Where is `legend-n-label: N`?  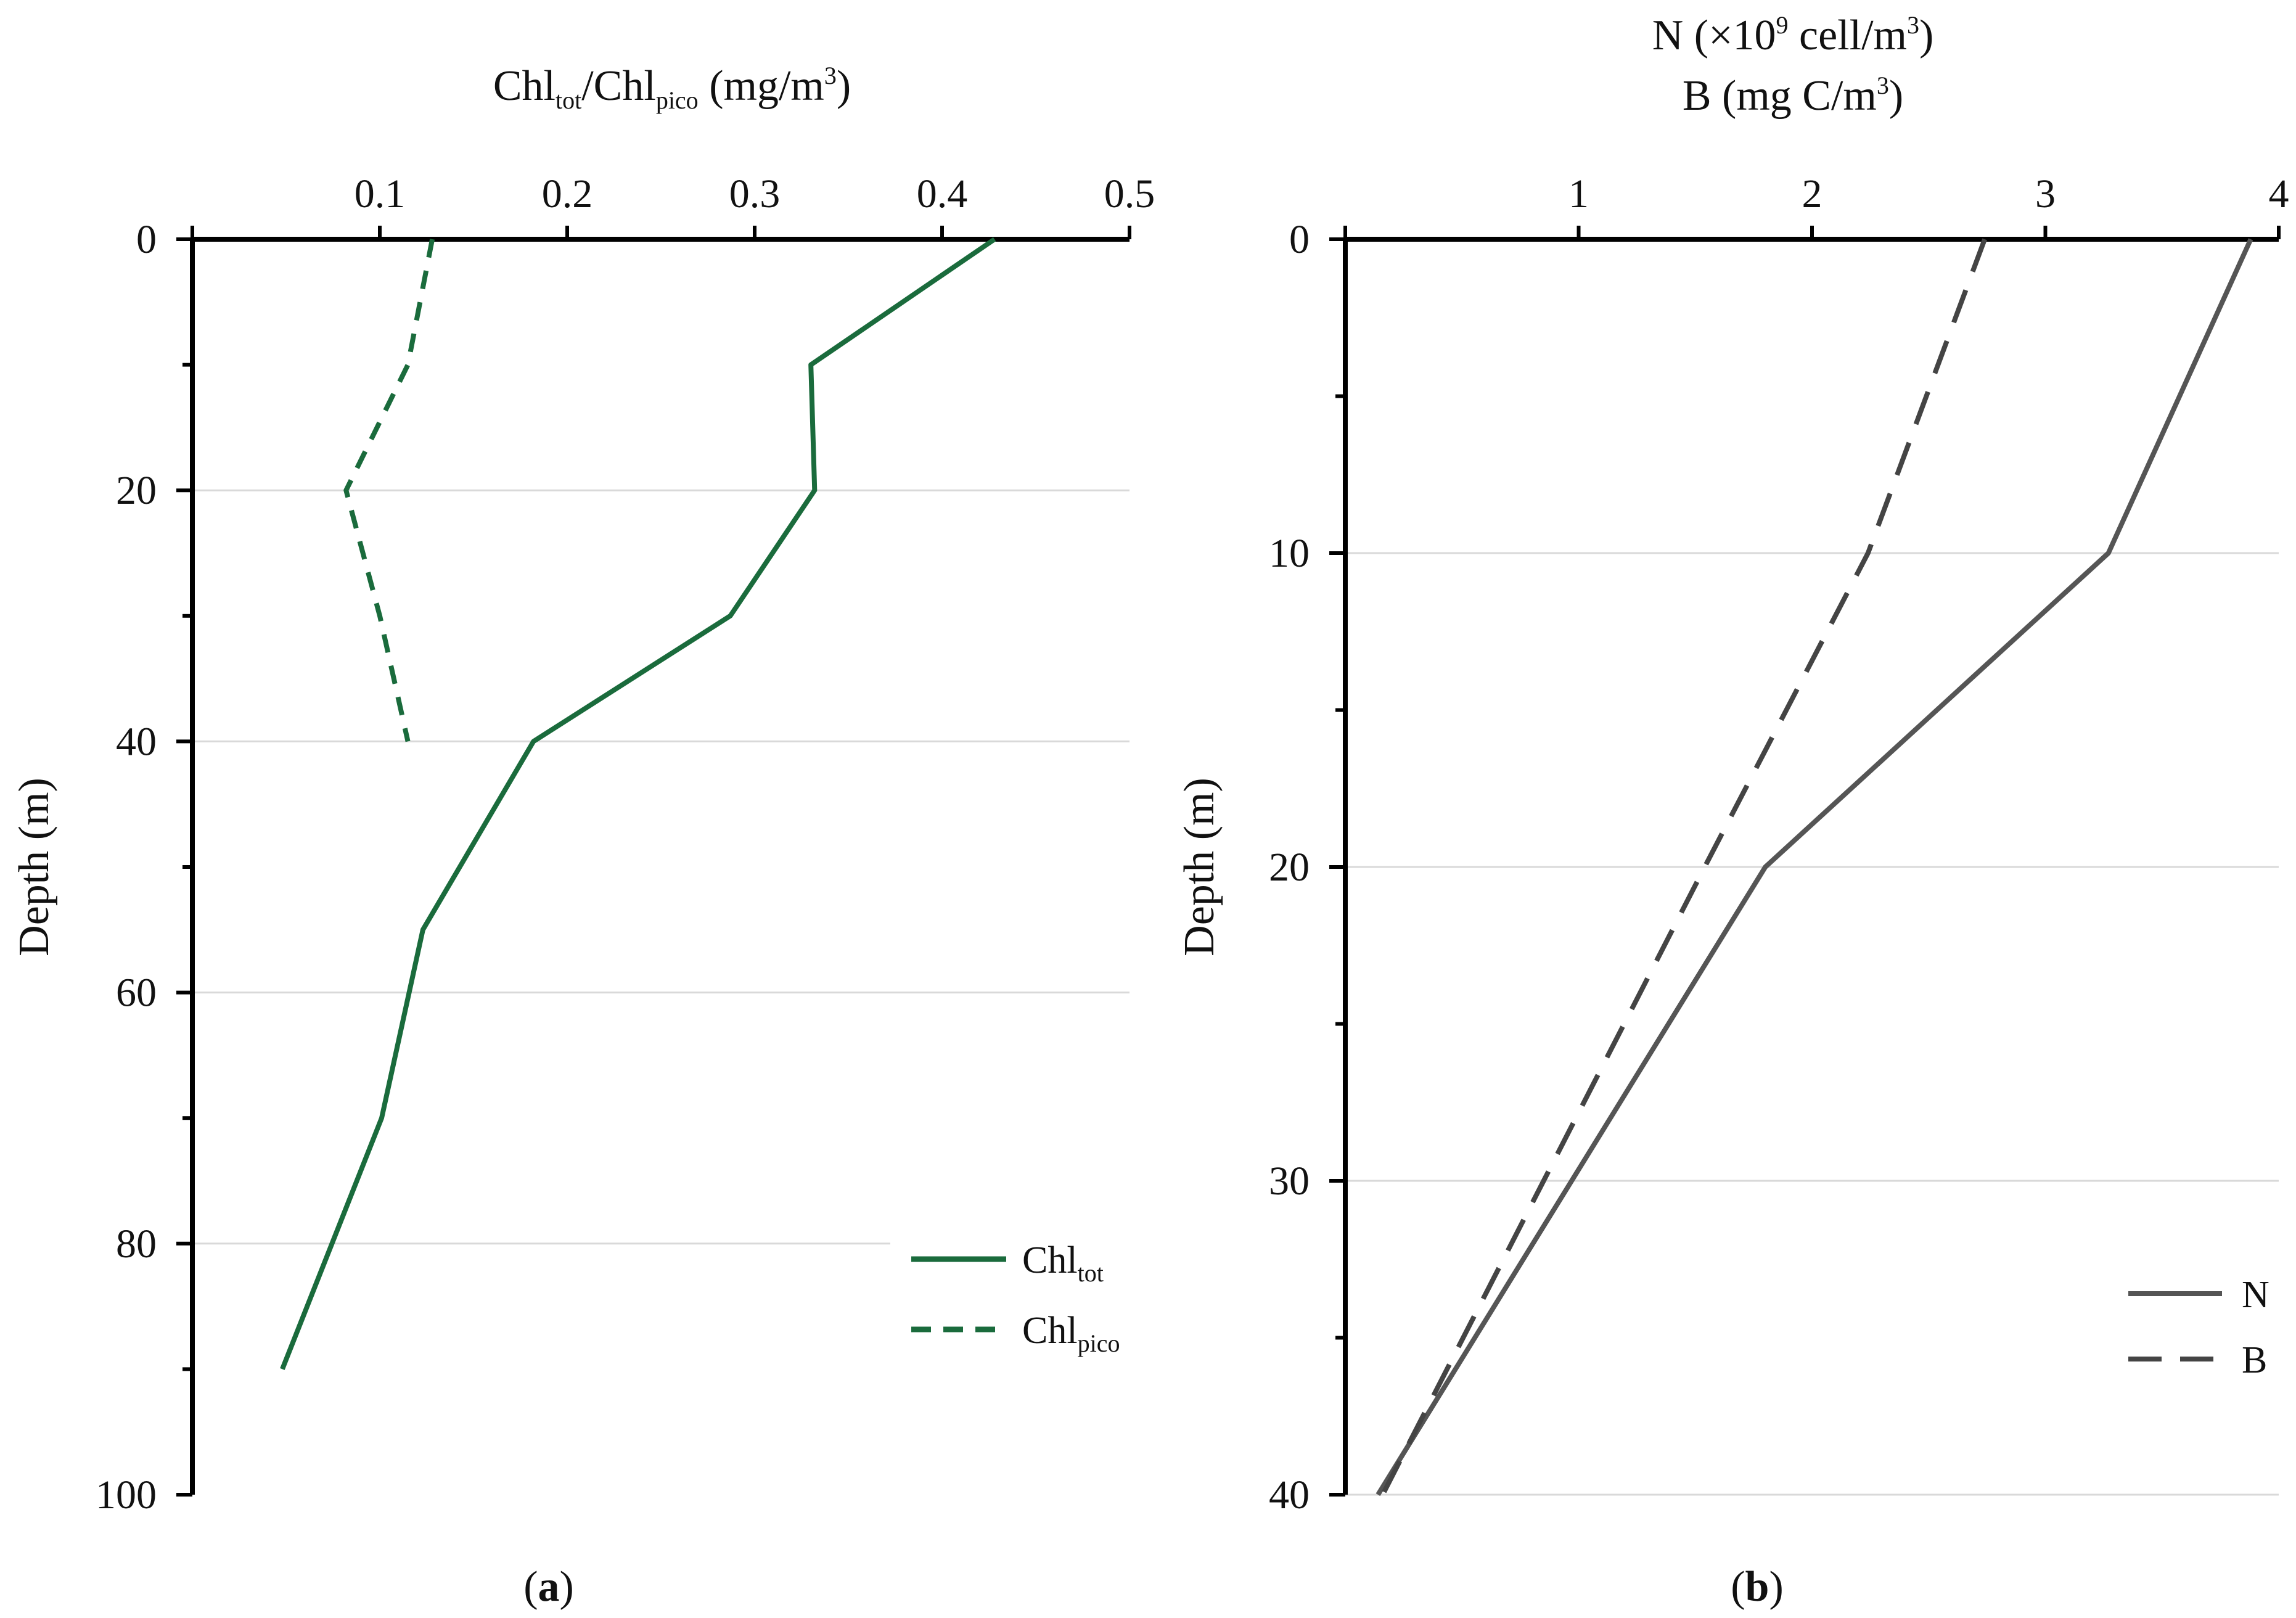
legend-n-label: N is located at coordinates (2255, 1295).